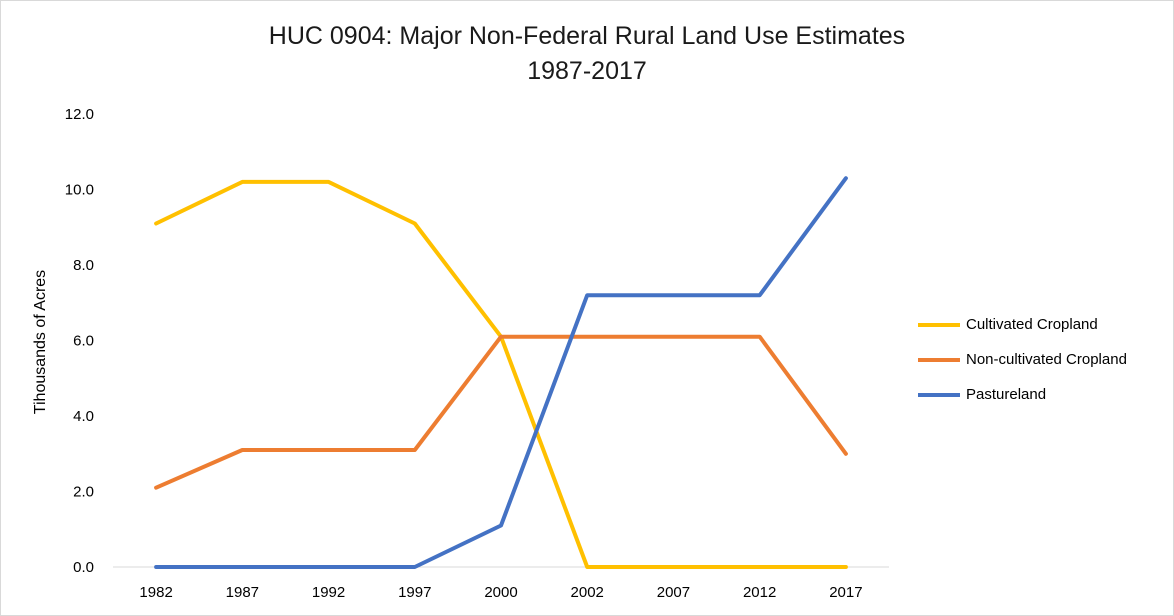 Image resolution: width=1174 pixels, height=616 pixels. Describe the element at coordinates (1046, 359) in the screenshot. I see `legend-label: Non-cultivated Cropland` at that location.